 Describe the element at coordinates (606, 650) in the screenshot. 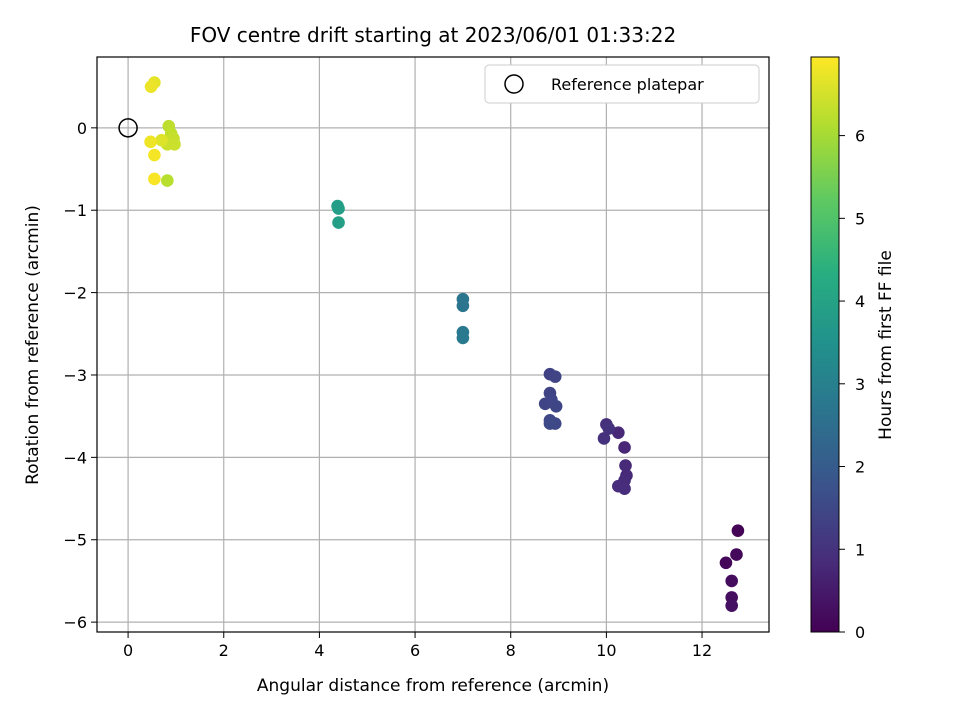

I see `x-tick-label: 10` at that location.